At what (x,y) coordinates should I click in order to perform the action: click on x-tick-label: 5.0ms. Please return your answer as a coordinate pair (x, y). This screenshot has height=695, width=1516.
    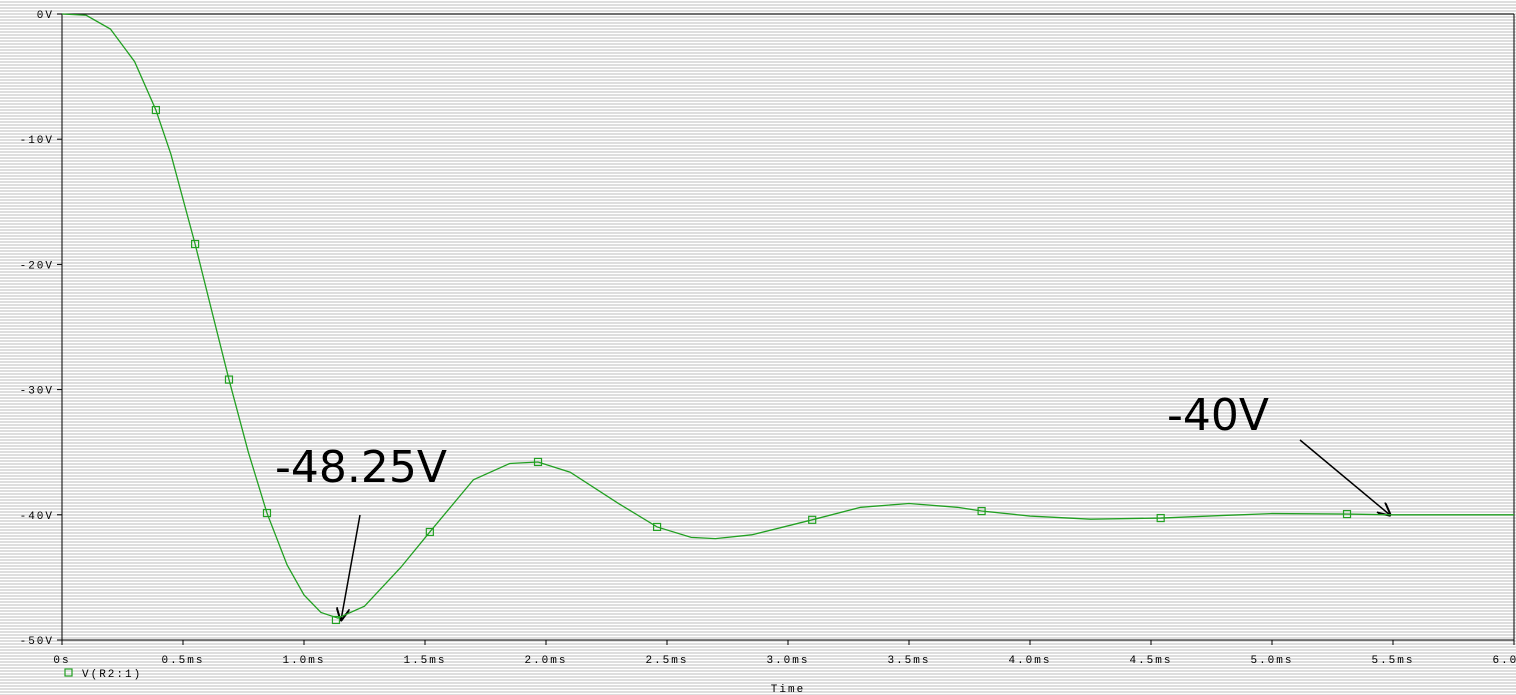
    Looking at the image, I should click on (1271, 661).